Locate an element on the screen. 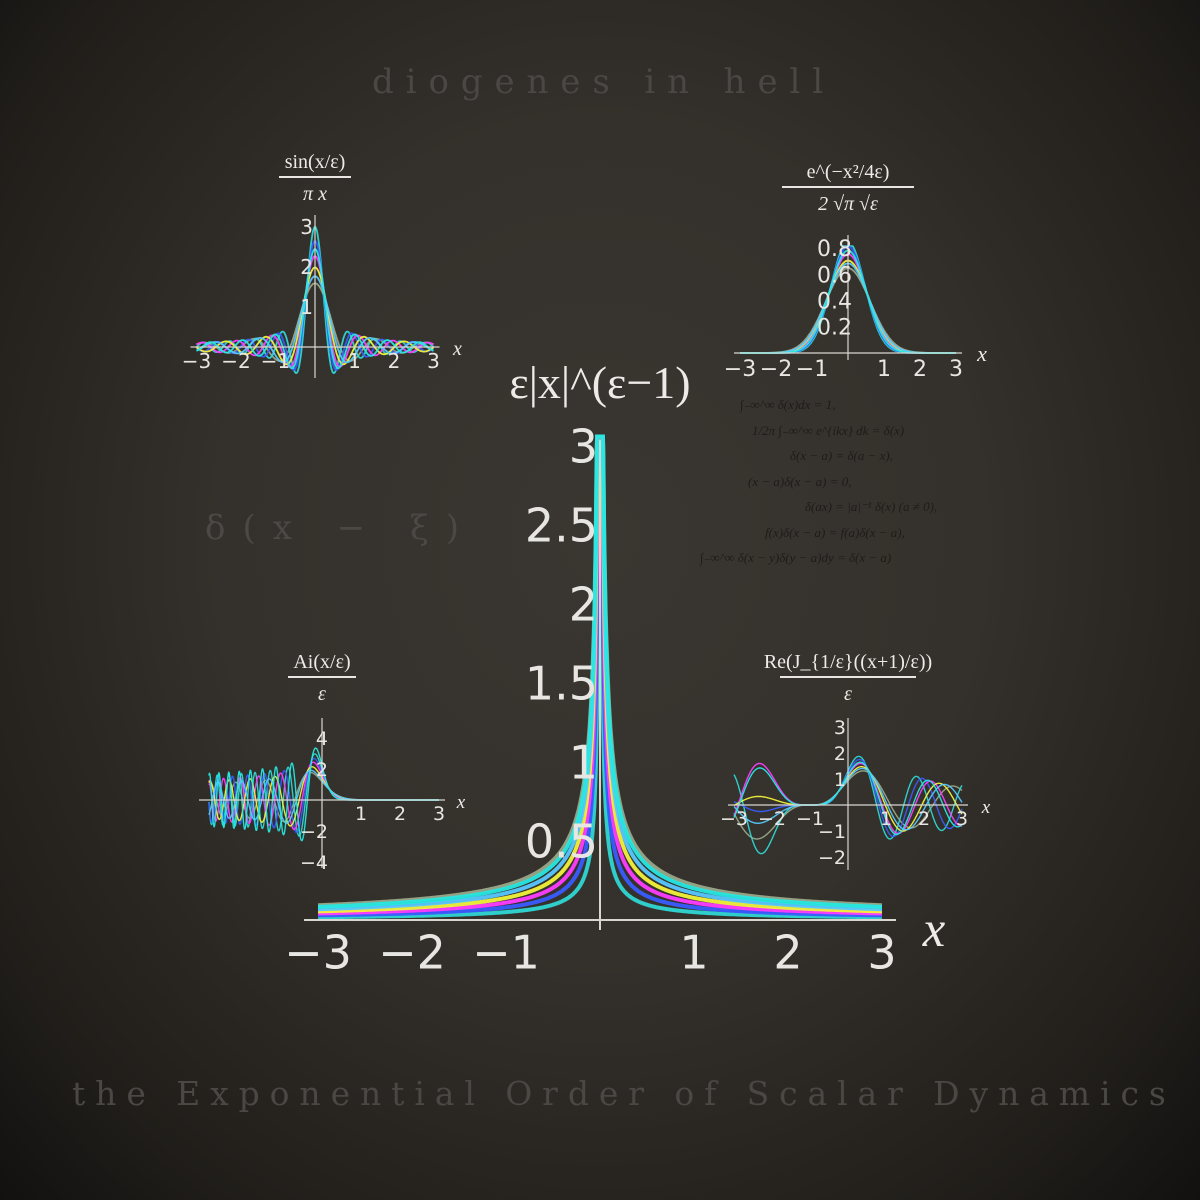  equation: δ(x − a) = δ(a − x), is located at coordinates (842, 455).